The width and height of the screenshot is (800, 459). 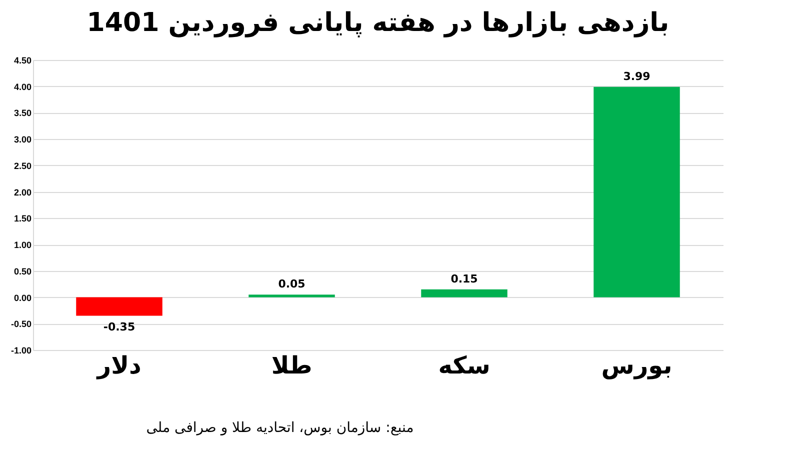 What do you see at coordinates (23, 87) in the screenshot?
I see `y-tick-label: 4.00` at bounding box center [23, 87].